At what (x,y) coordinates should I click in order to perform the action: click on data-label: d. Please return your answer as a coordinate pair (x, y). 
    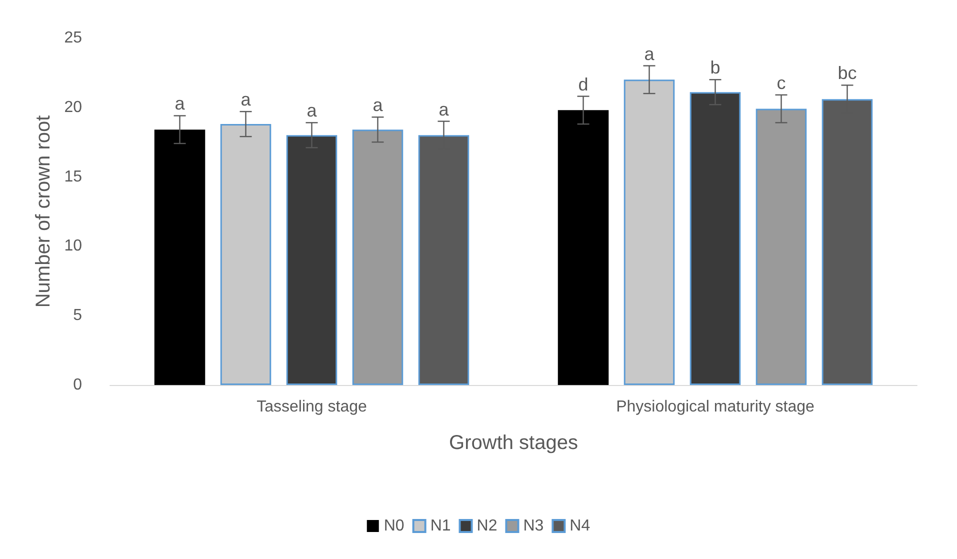
    Looking at the image, I should click on (583, 84).